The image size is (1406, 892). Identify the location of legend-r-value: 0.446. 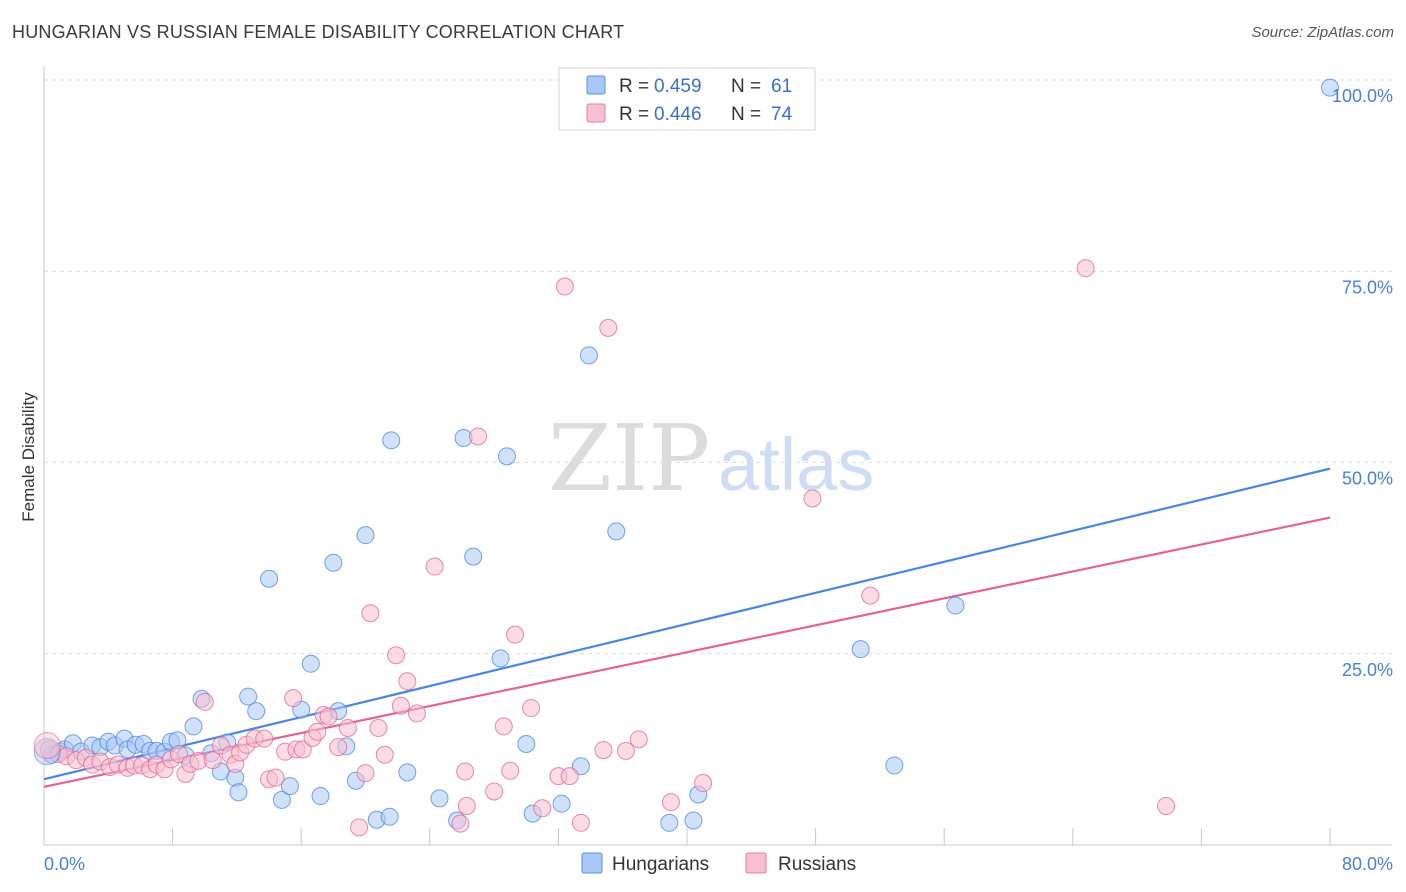
(678, 114).